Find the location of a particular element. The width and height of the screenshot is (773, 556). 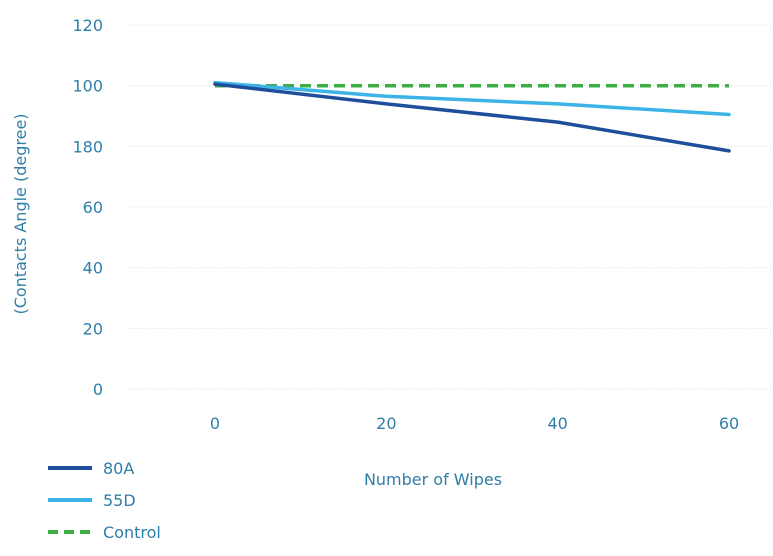

legend-label-control: Control is located at coordinates (132, 532).